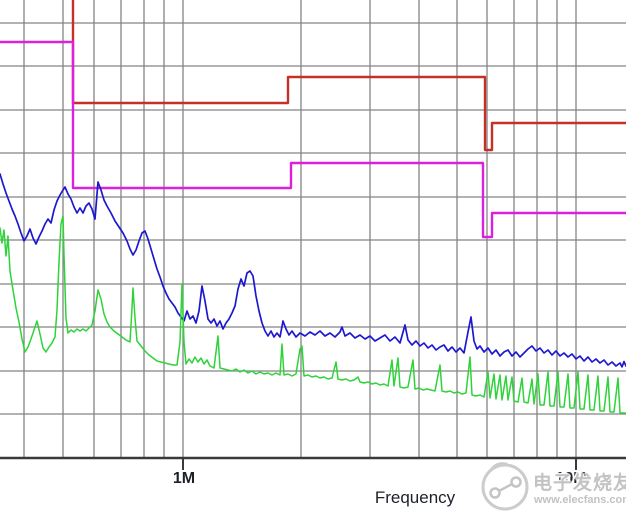 The image size is (626, 516). Describe the element at coordinates (415, 497) in the screenshot. I see `x-axis-title: Frequency` at that location.